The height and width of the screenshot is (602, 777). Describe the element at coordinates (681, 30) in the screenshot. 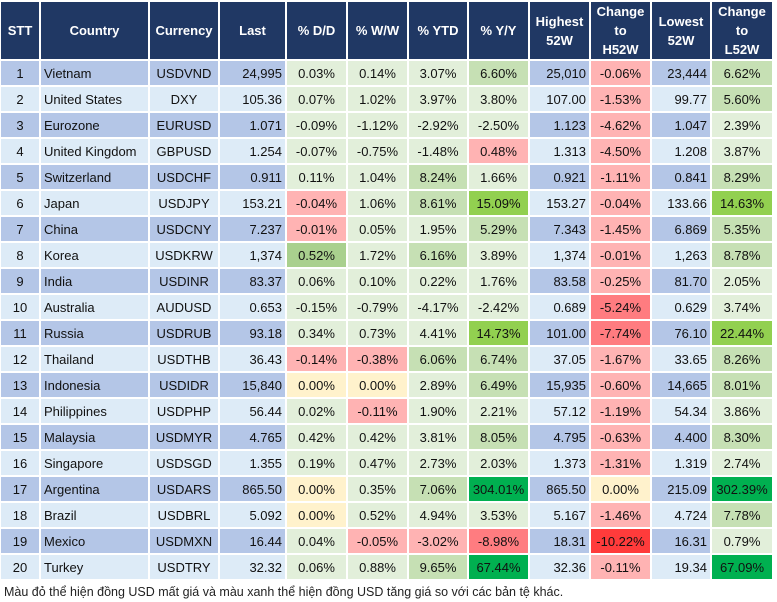

I see `header-low: Lowest 52W` at that location.